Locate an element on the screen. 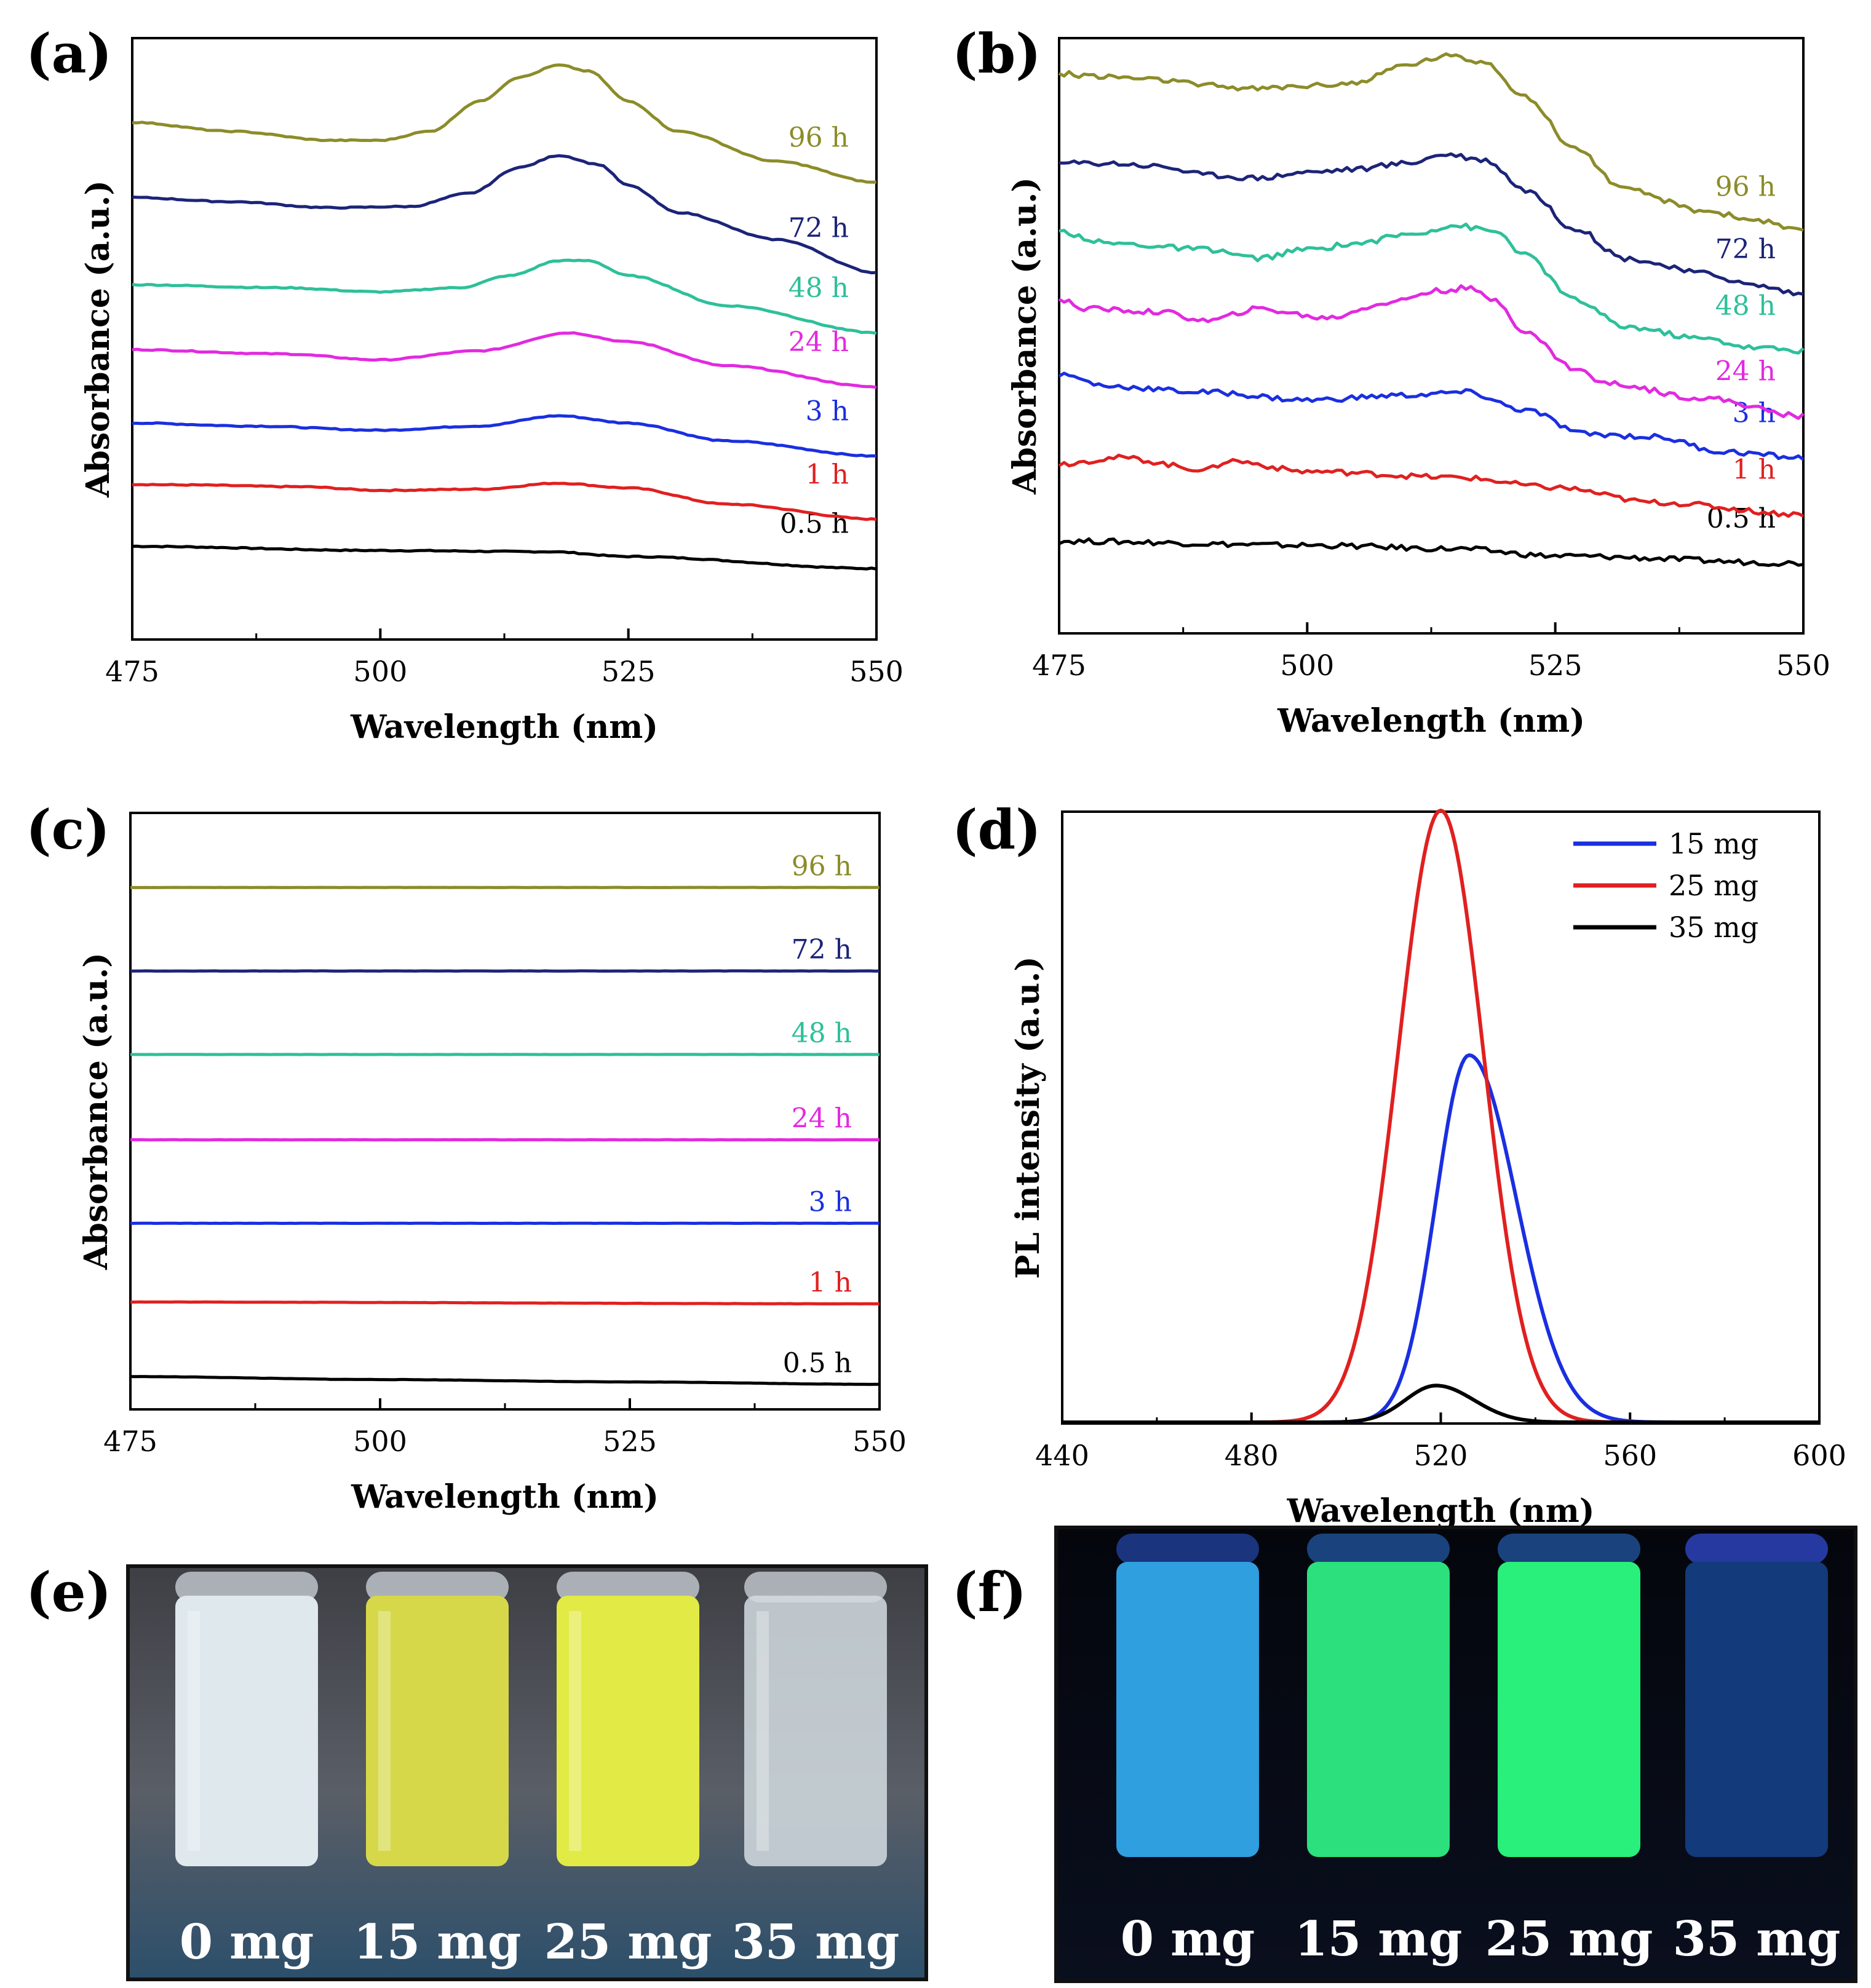 The width and height of the screenshot is (1871, 1988). x-tick-label: 600 is located at coordinates (1819, 1455).